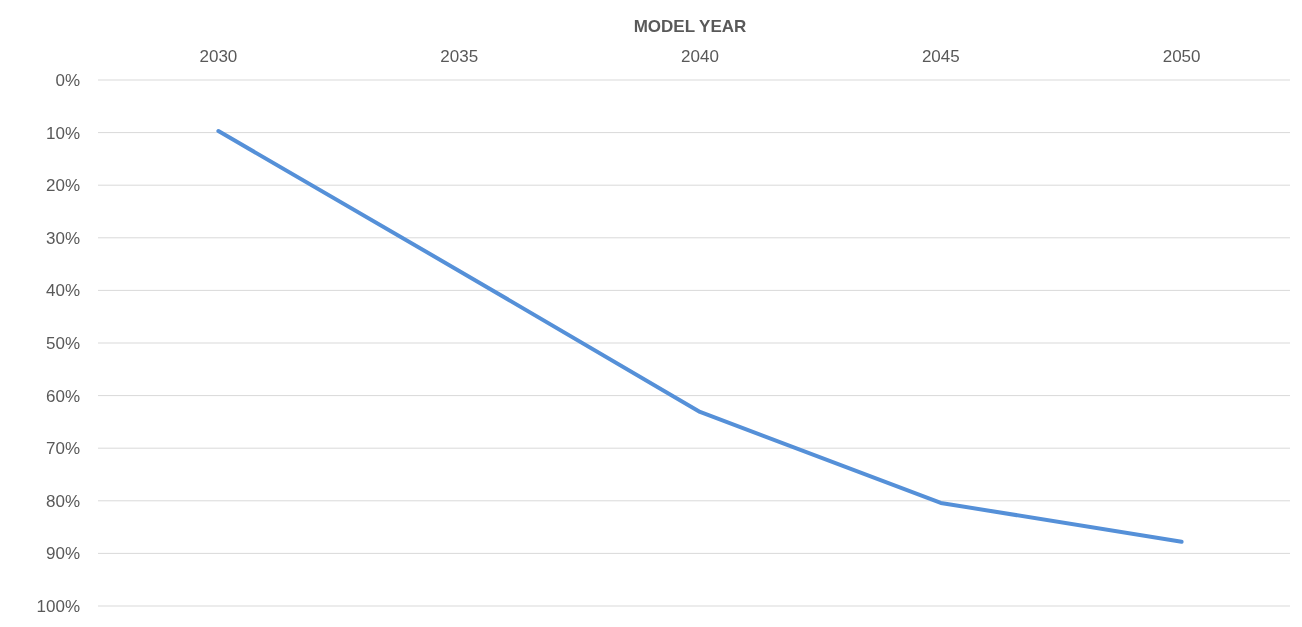  What do you see at coordinates (459, 56) in the screenshot?
I see `x-tick-label: 2035` at bounding box center [459, 56].